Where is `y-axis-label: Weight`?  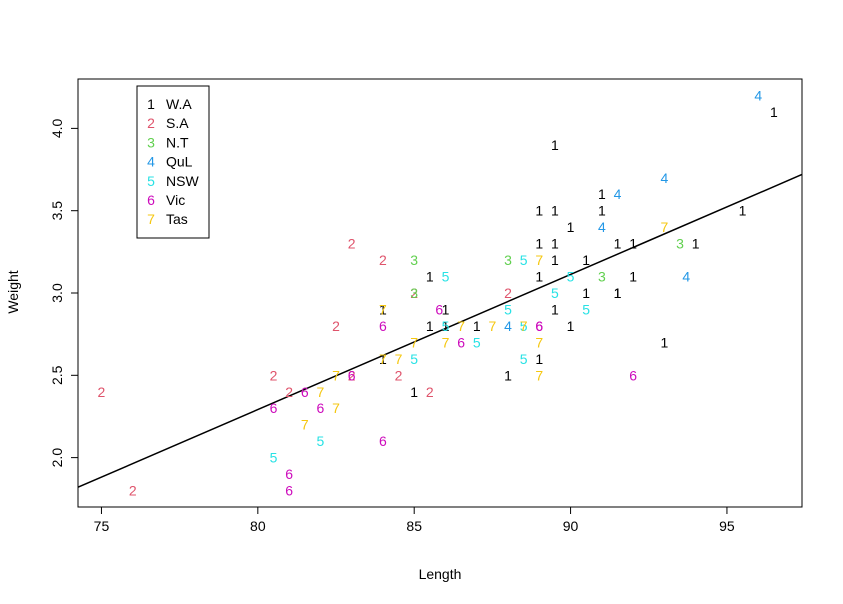 y-axis-label: Weight is located at coordinates (13, 291).